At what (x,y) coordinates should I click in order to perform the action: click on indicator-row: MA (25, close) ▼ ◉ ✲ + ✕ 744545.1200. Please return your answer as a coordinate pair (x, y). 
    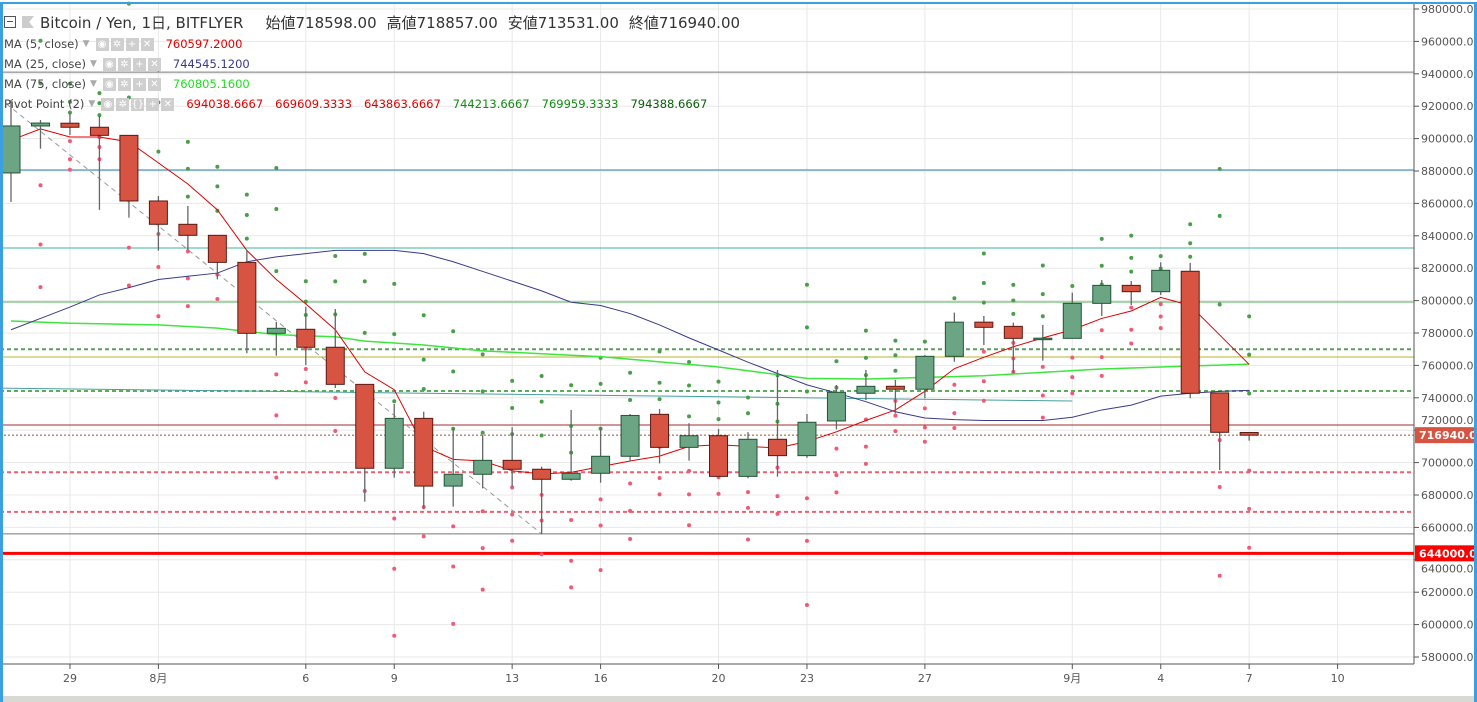
    Looking at the image, I should click on (377, 64).